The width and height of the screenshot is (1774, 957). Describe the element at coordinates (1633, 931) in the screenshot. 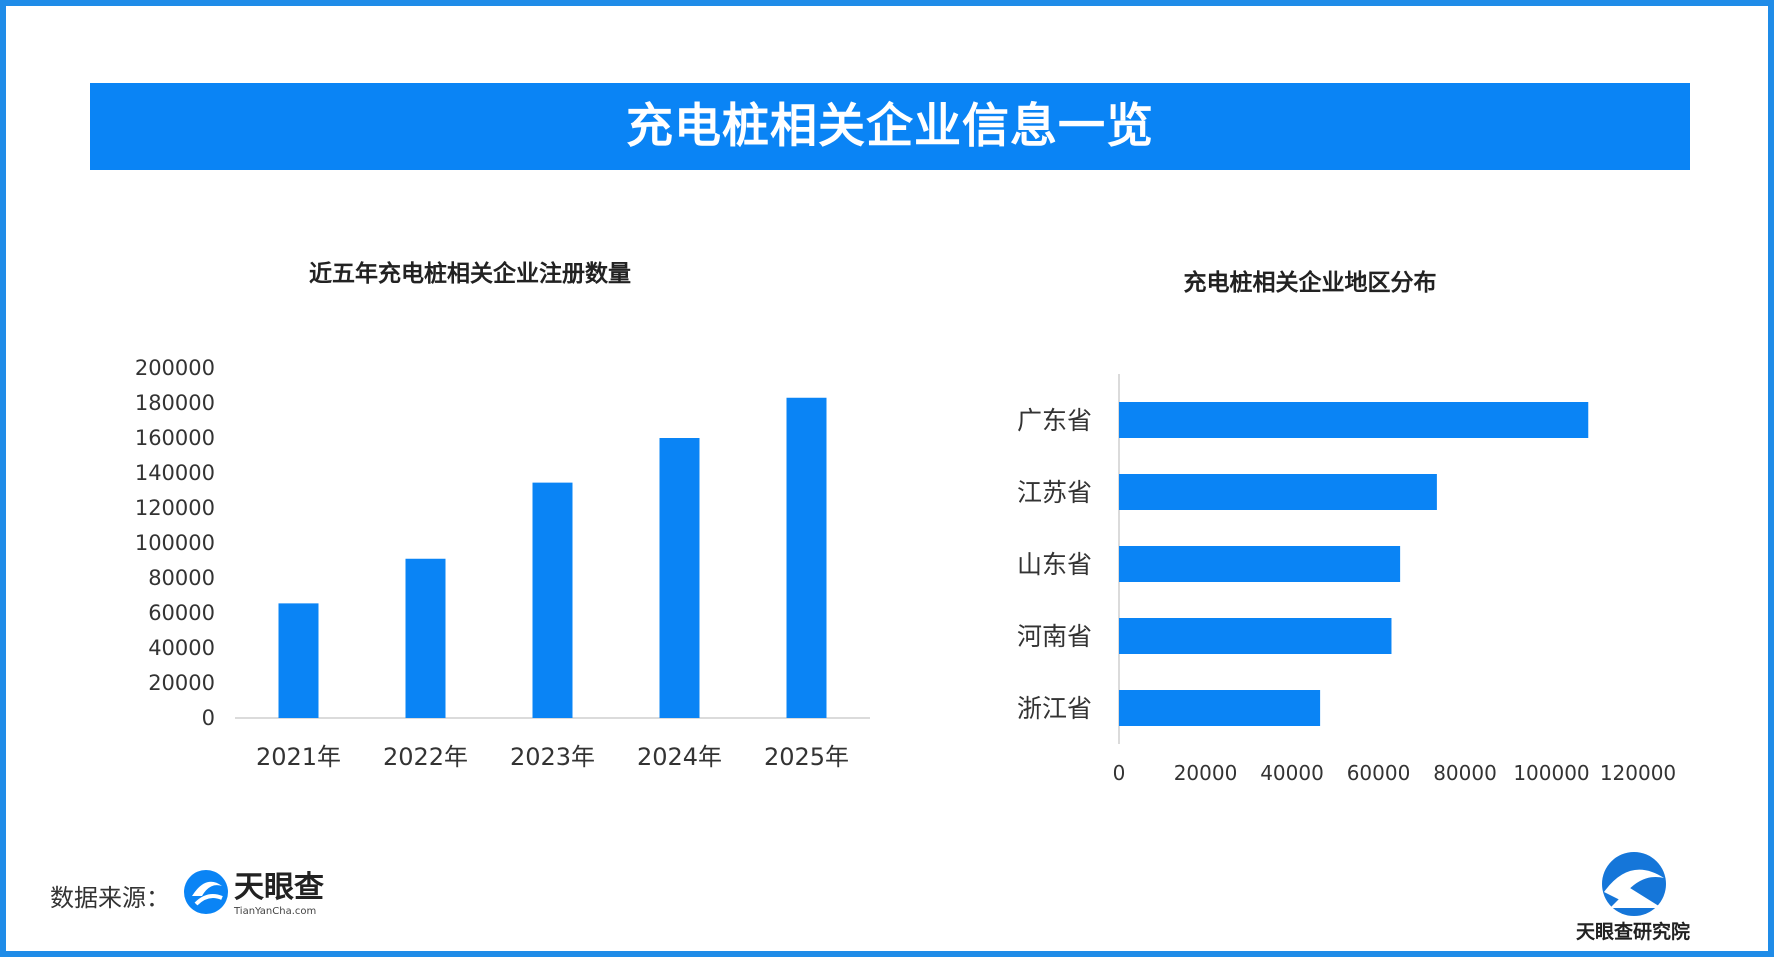

I see `institute-name: 天眼查研究院` at that location.